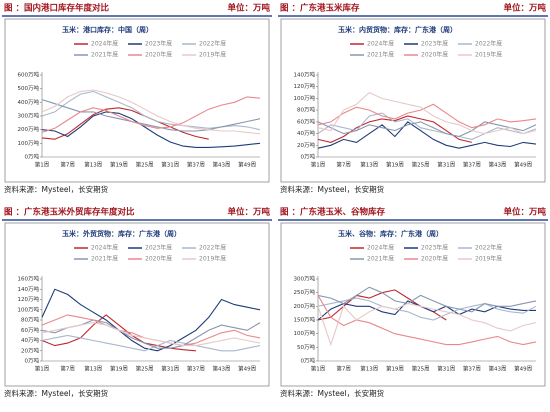  Describe the element at coordinates (29, 75) in the screenshot. I see `y-tick-label: 600万吨` at that location.